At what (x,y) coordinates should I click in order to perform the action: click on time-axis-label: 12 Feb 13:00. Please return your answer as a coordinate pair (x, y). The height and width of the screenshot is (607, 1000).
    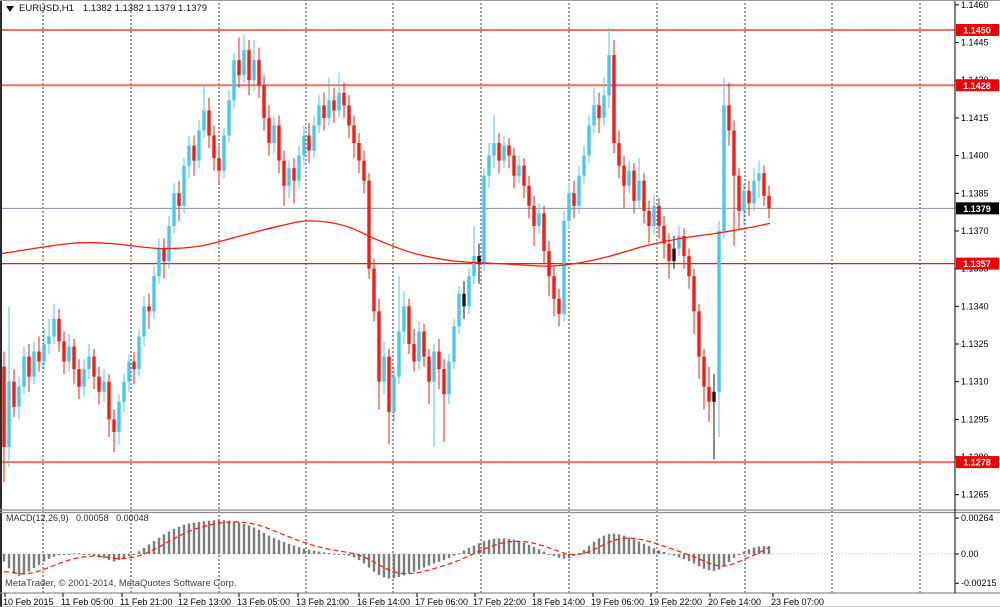
    Looking at the image, I should click on (204, 602).